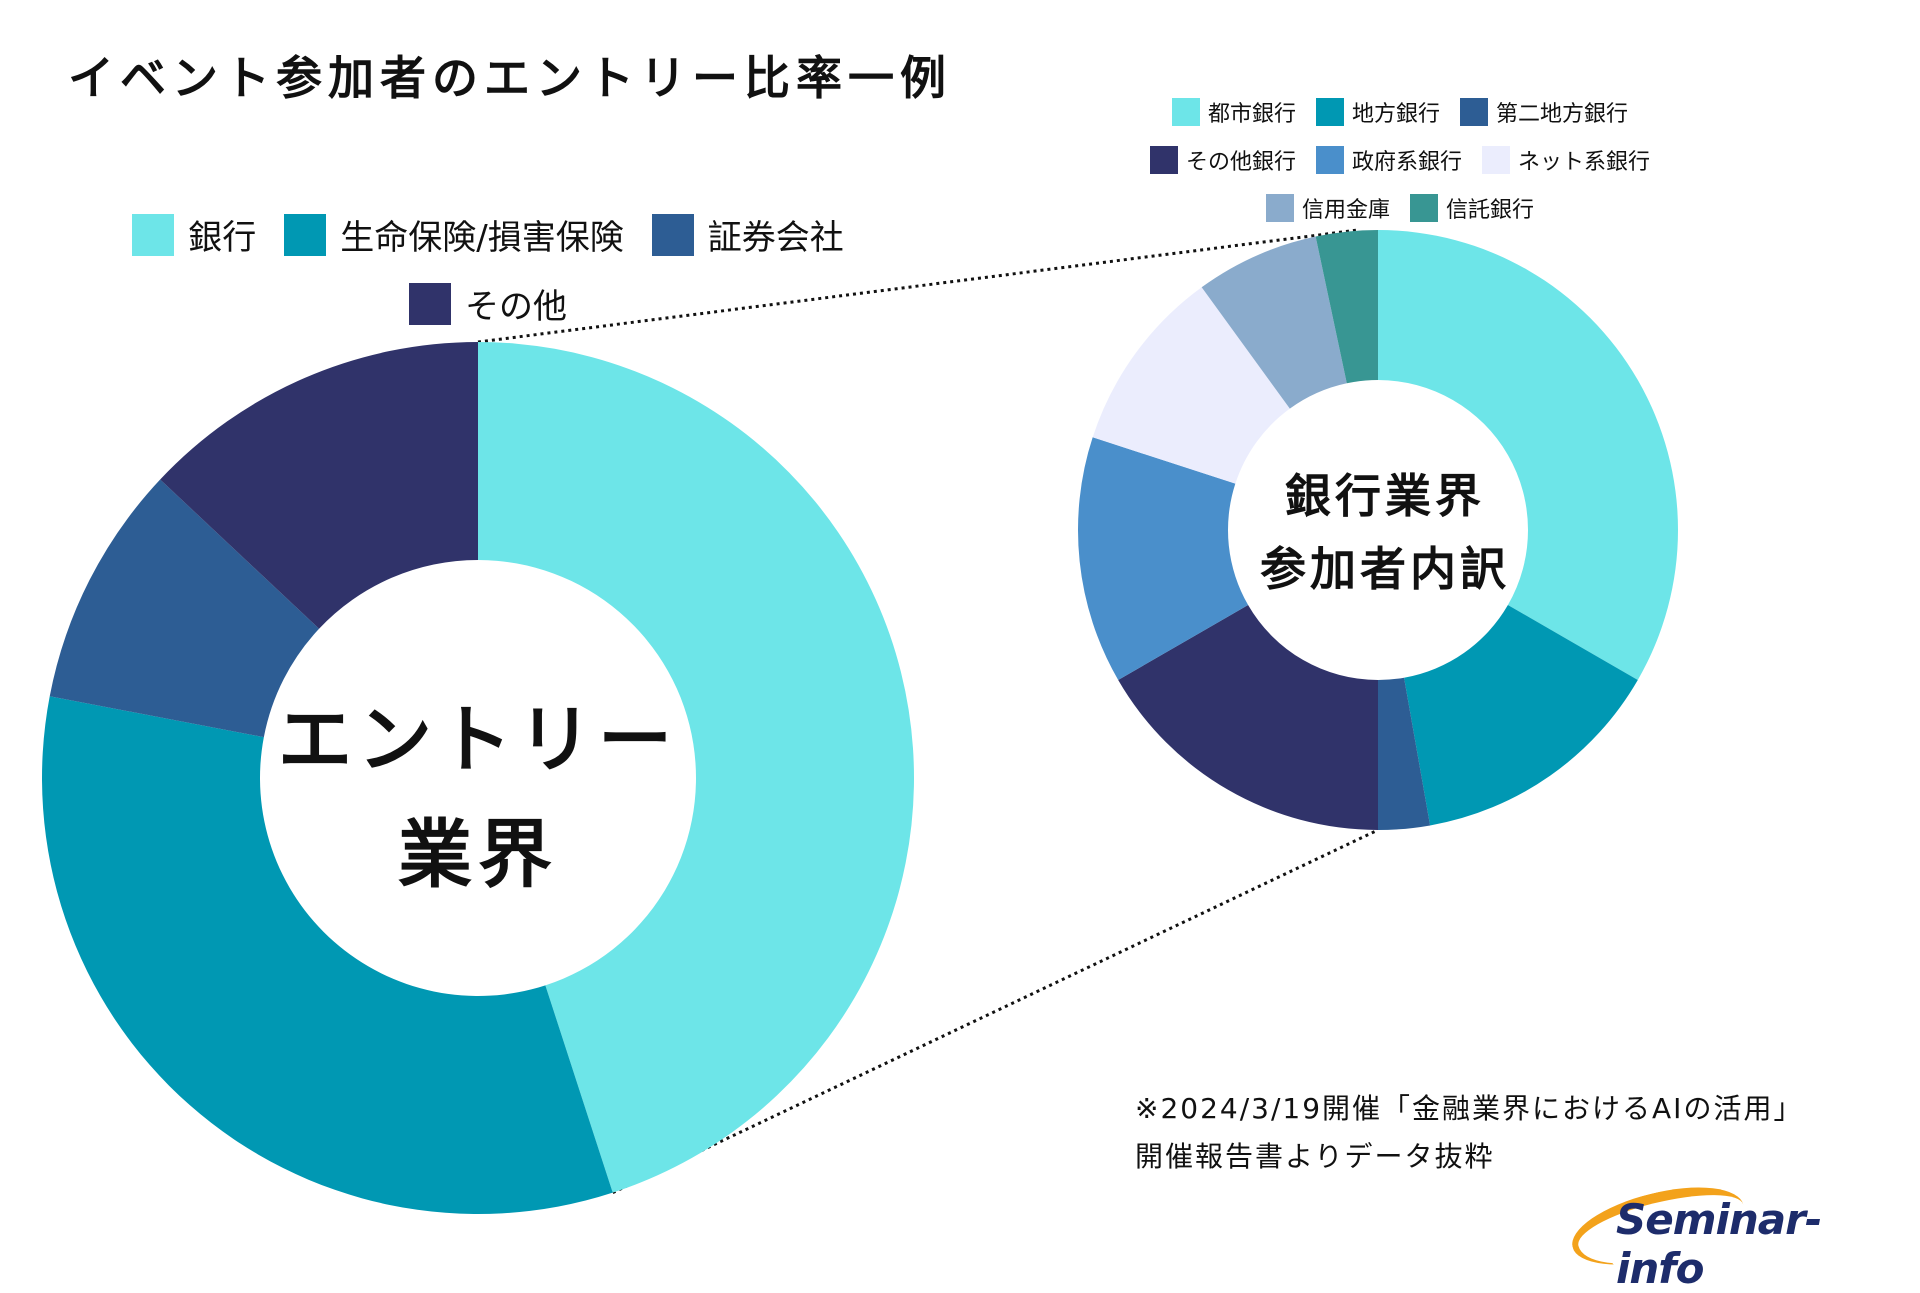  Describe the element at coordinates (1163, 160) in the screenshot. I see `legend-swatch-other-bank` at that location.